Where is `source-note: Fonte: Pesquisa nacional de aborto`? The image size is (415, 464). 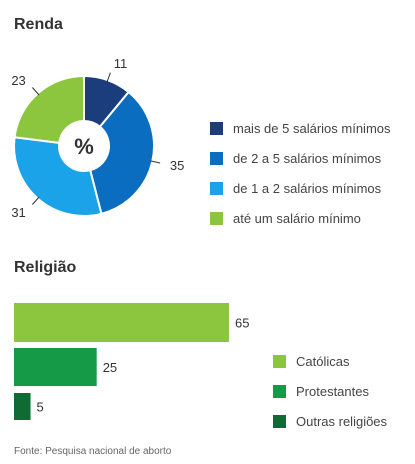 source-note: Fonte: Pesquisa nacional de aborto is located at coordinates (93, 451).